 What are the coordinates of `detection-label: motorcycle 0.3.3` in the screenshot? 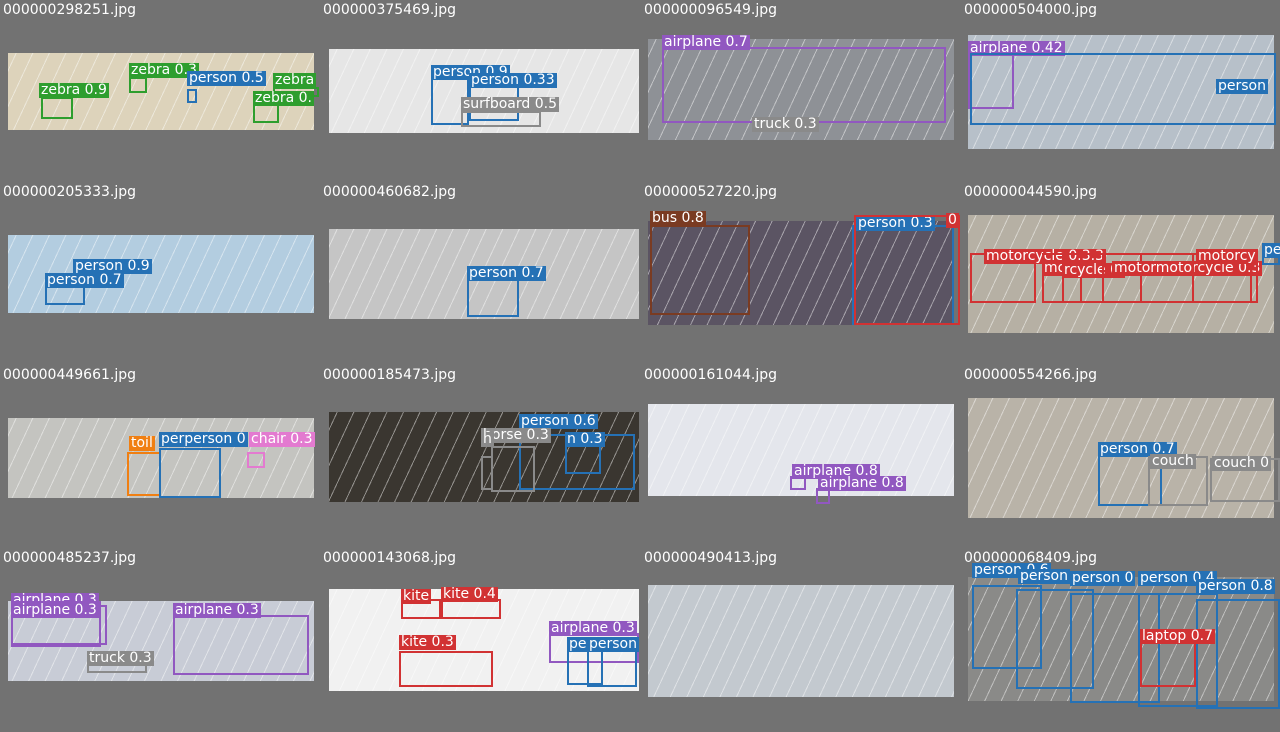 It's located at (1045, 256).